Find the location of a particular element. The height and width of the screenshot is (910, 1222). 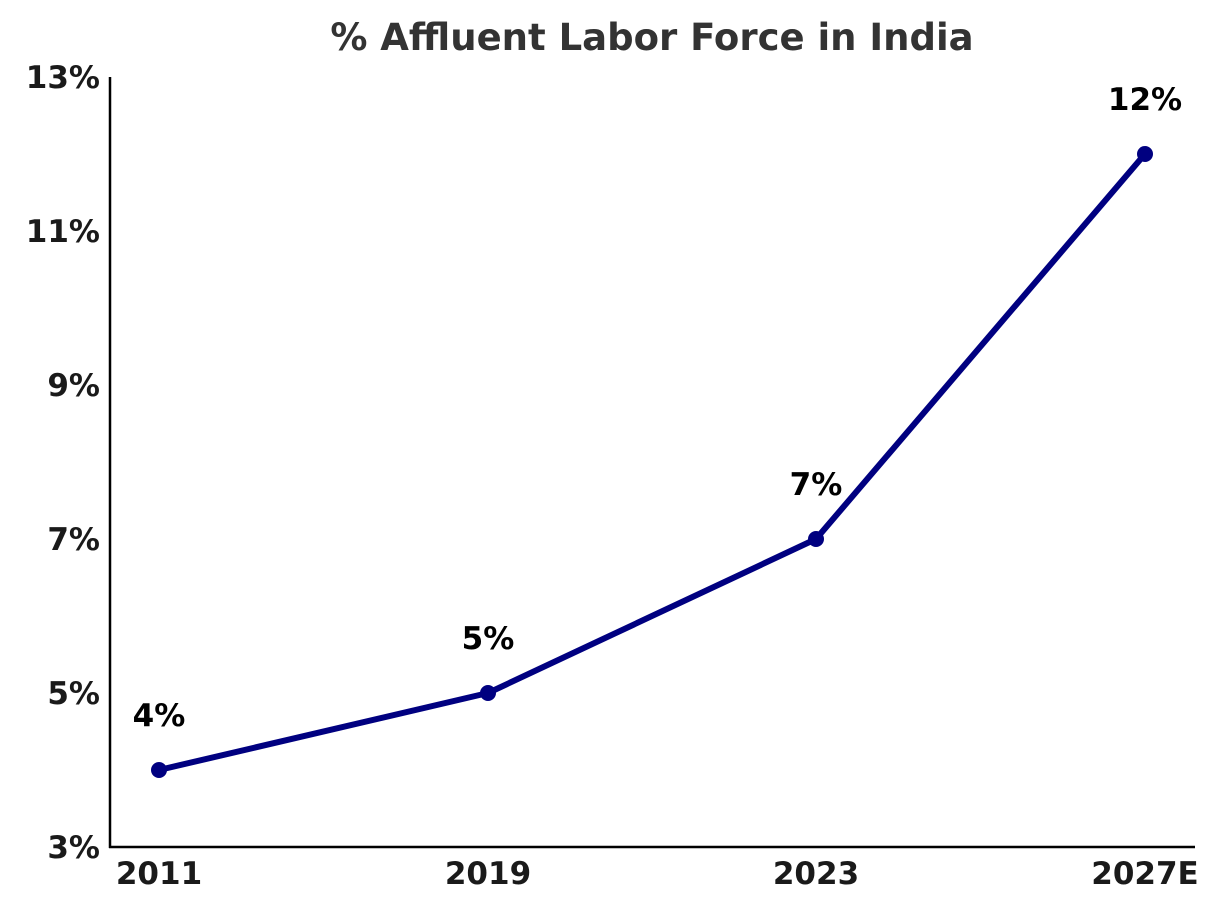

x-tick-label: 2019 is located at coordinates (488, 874).